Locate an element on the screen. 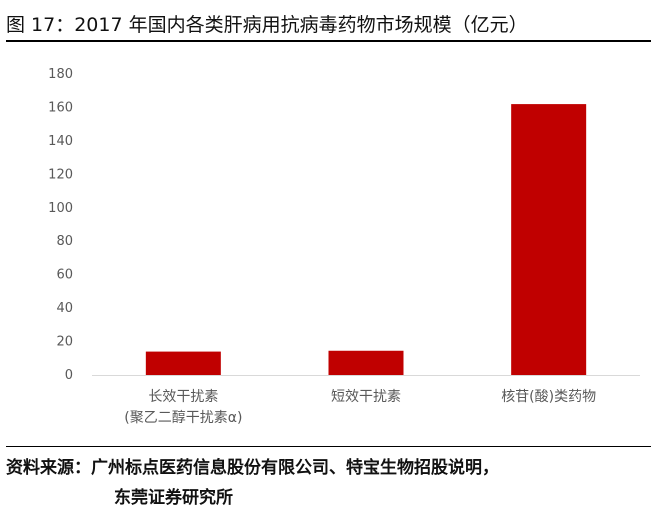 The width and height of the screenshot is (659, 531). y-tick-label: 0 is located at coordinates (69, 375).